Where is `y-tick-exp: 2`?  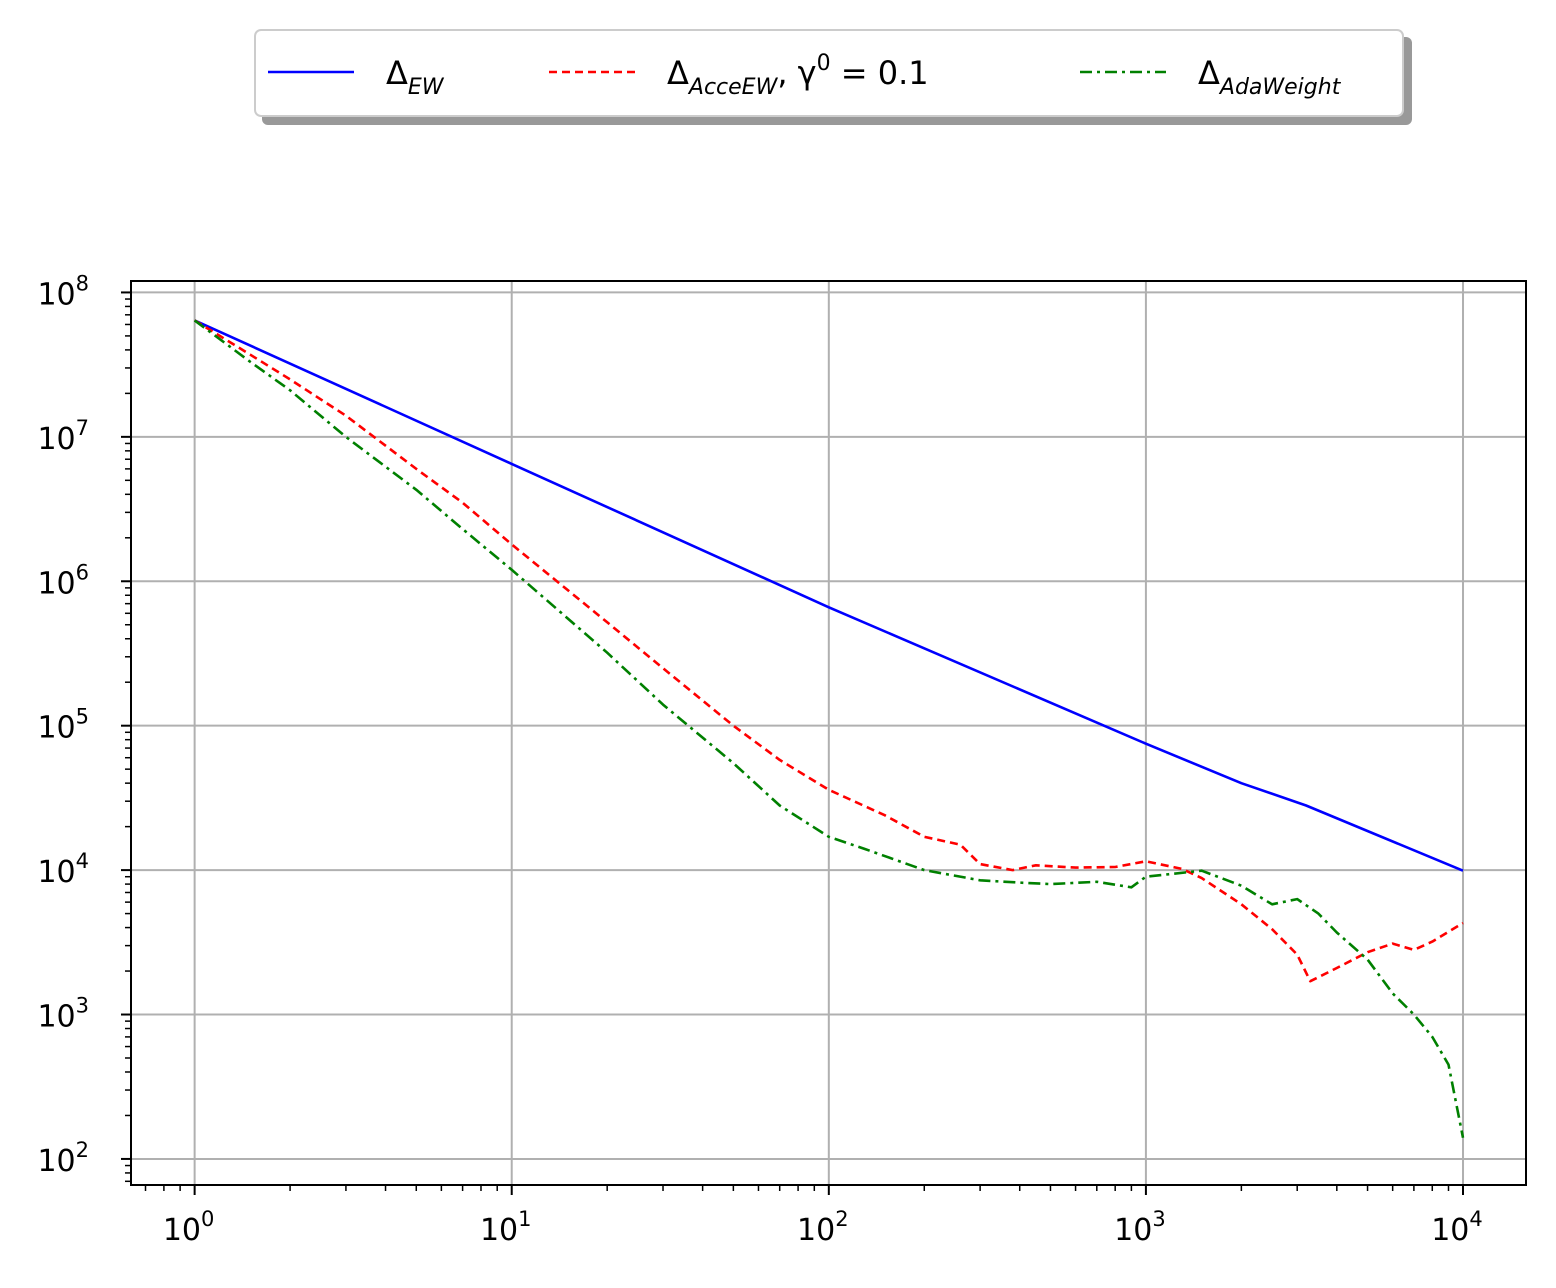
y-tick-exp: 2 is located at coordinates (82, 1150).